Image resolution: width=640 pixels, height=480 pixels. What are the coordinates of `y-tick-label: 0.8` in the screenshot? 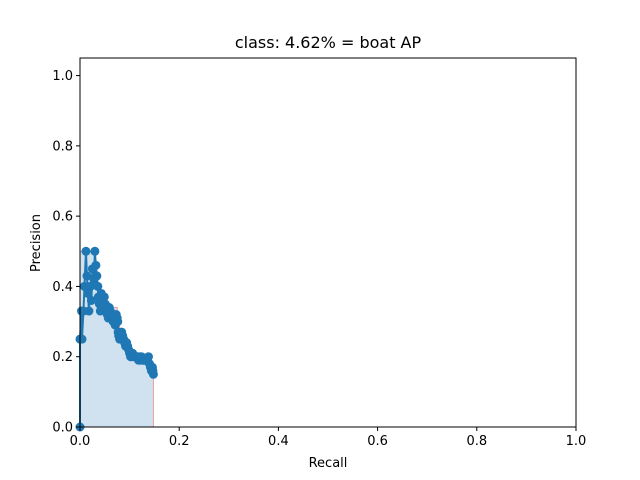 It's located at (62, 146).